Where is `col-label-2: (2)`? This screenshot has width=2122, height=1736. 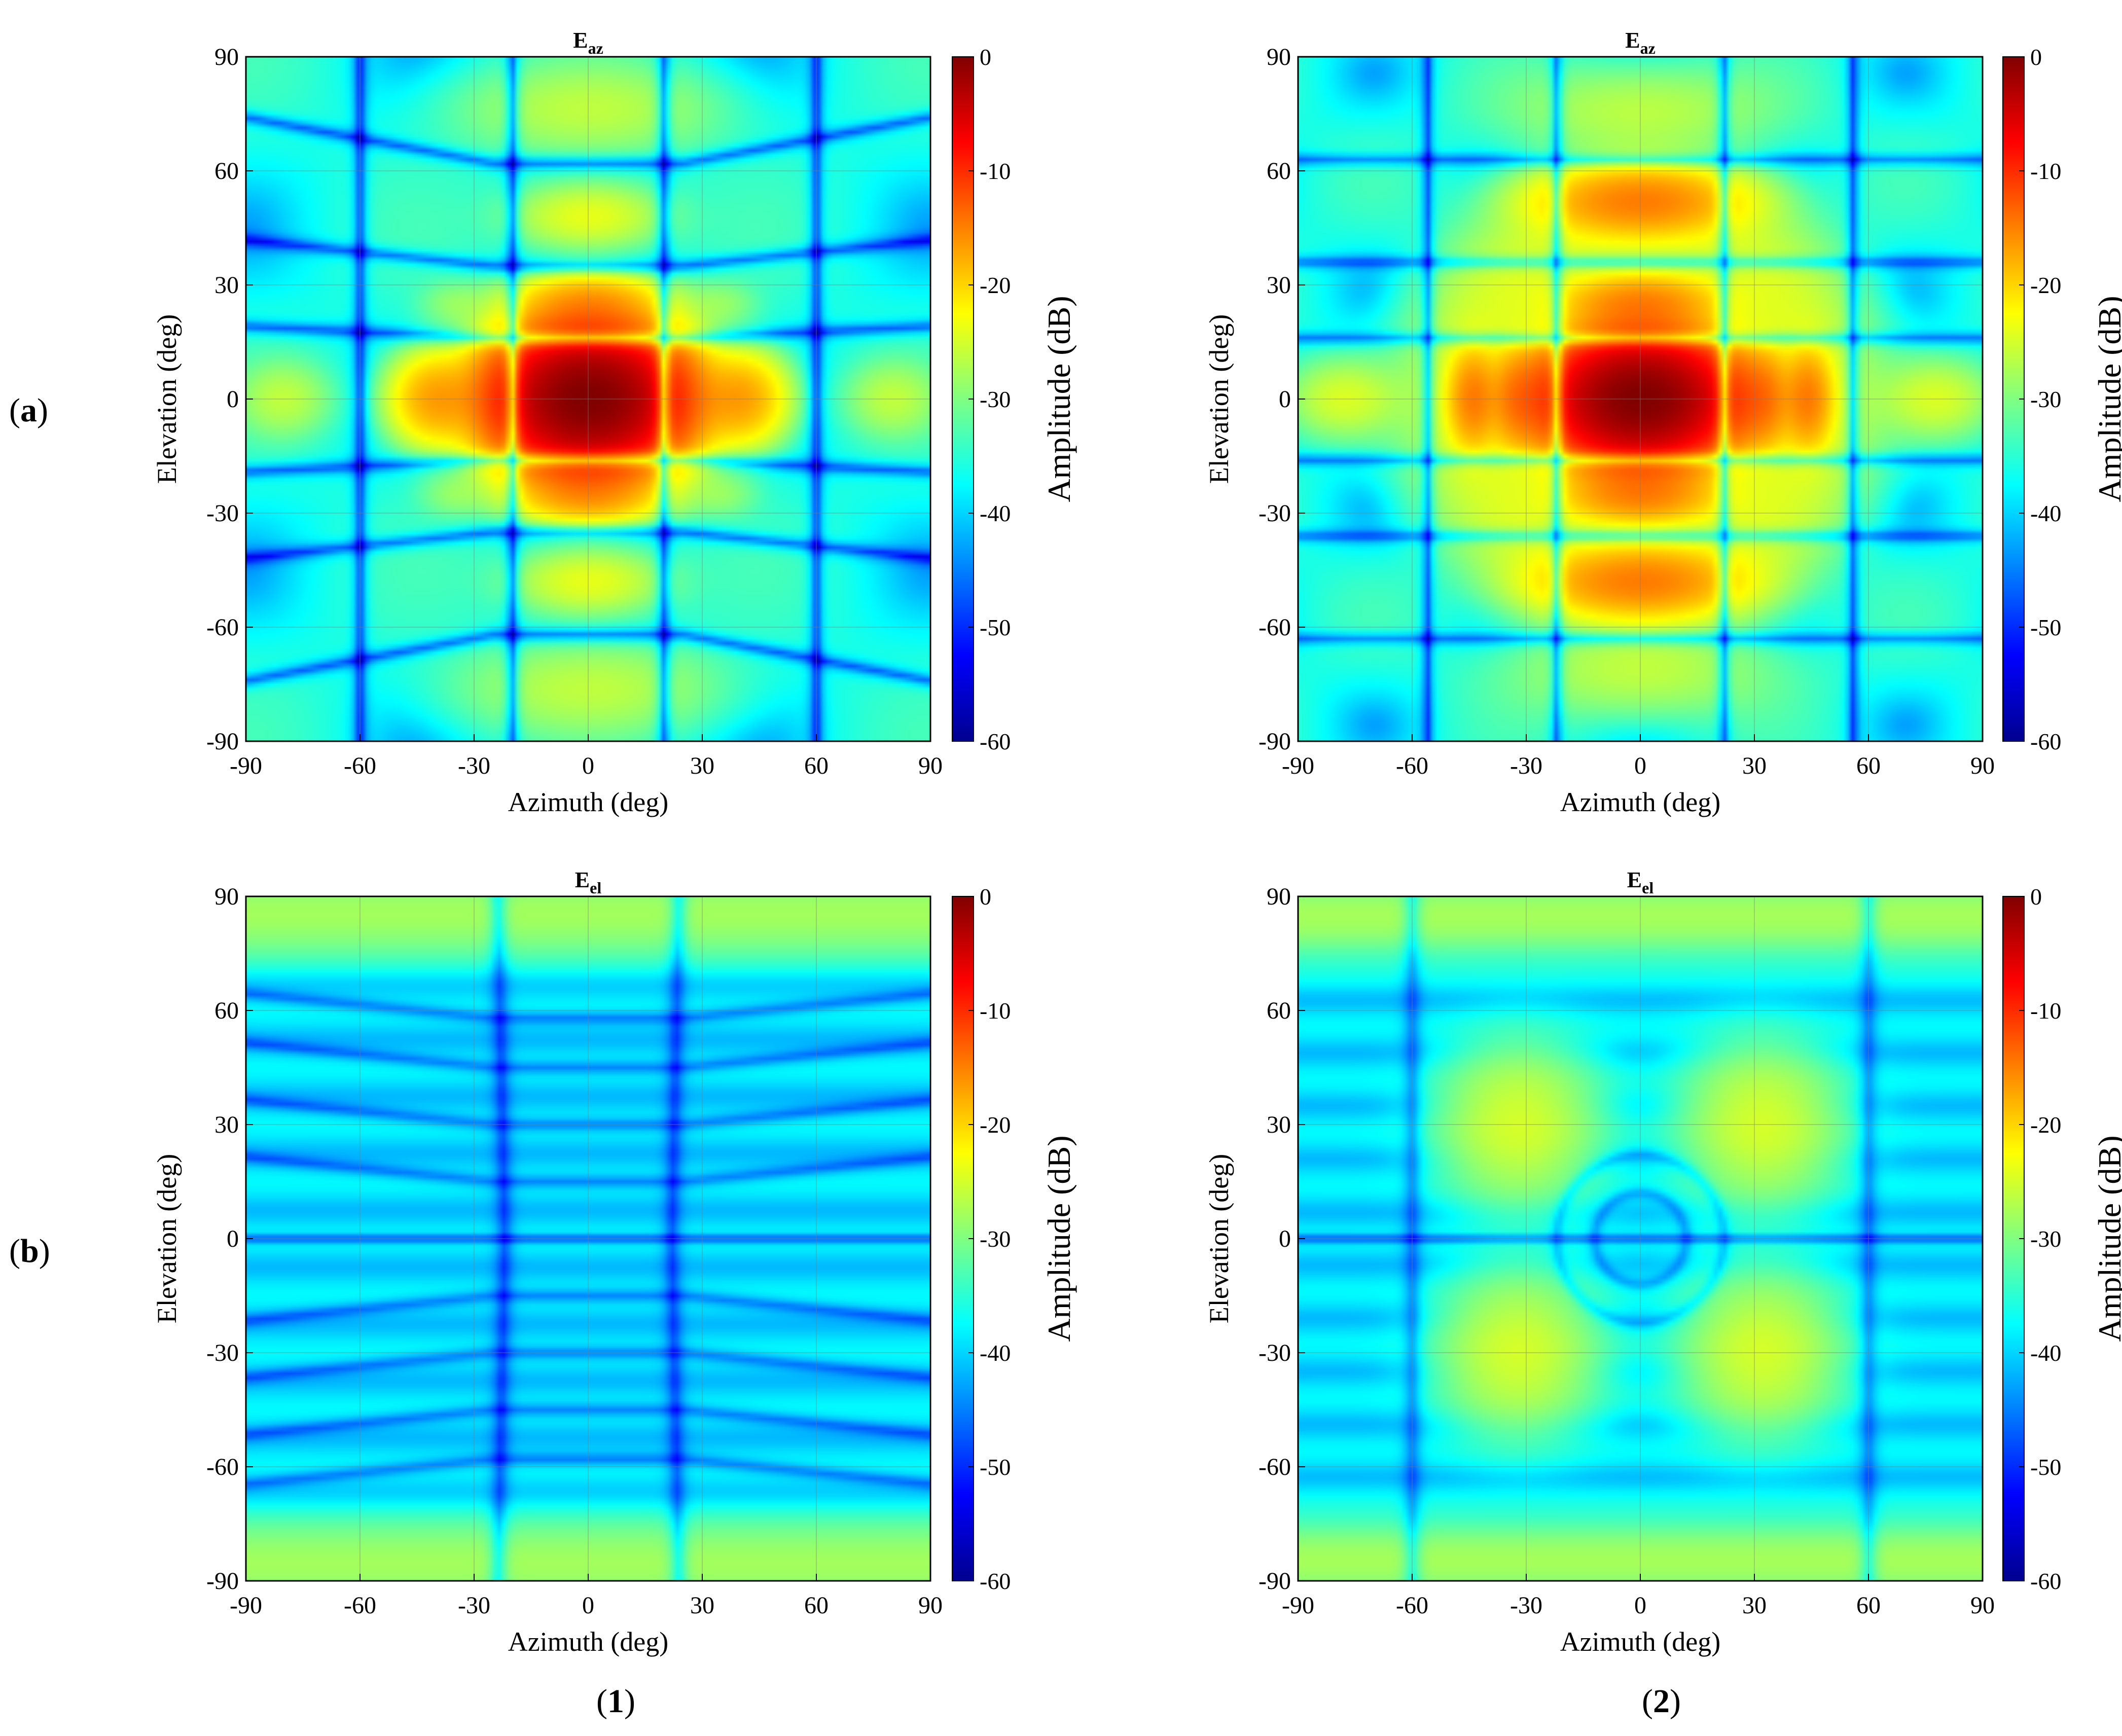 col-label-2: (2) is located at coordinates (1662, 1701).